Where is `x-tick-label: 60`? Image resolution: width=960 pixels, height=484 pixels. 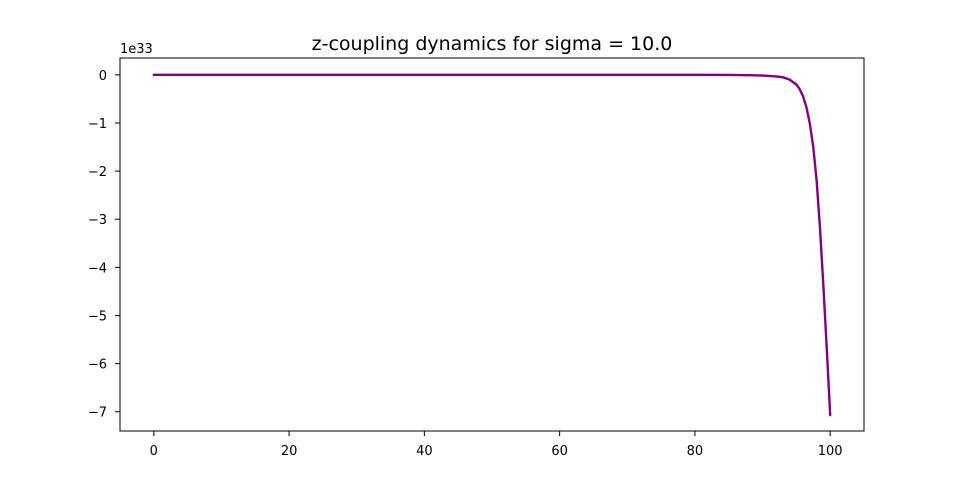
x-tick-label: 60 is located at coordinates (559, 451).